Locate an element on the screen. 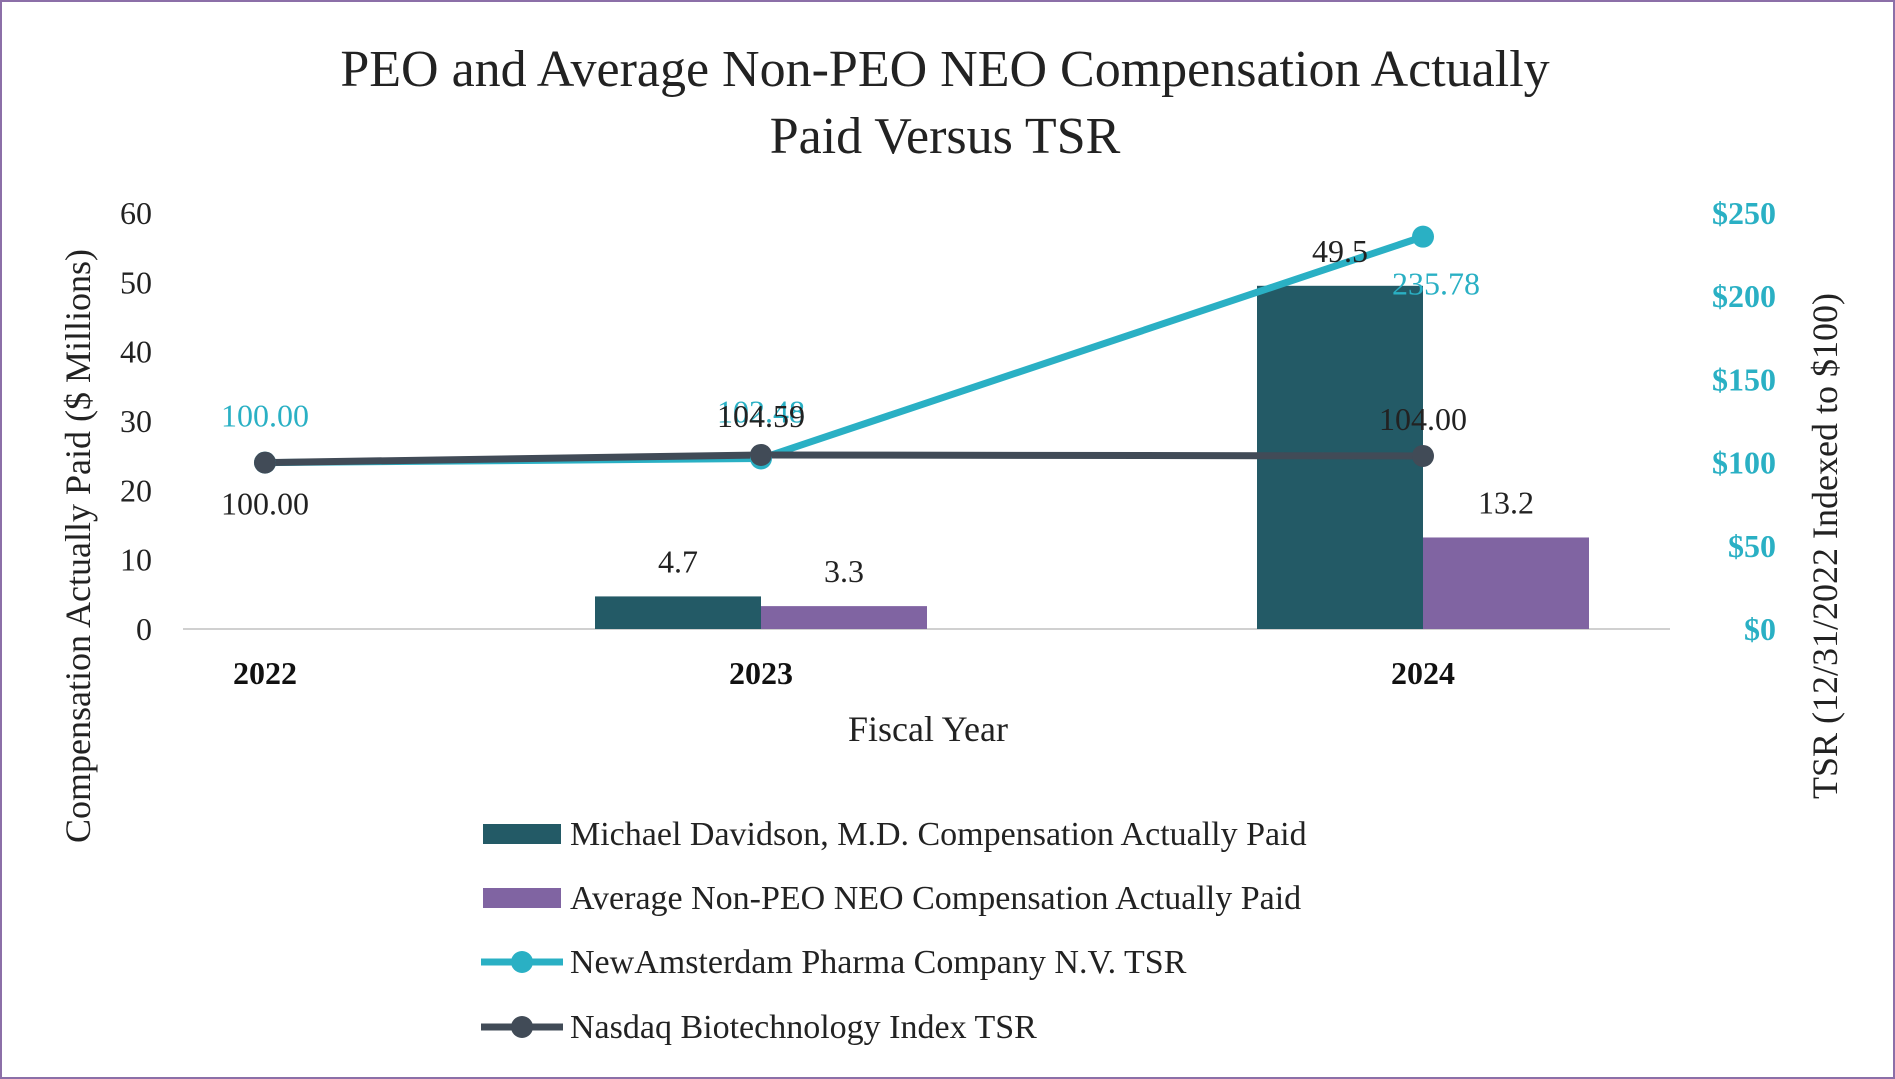 This screenshot has height=1079, width=1895. bar-non-peo-2024 is located at coordinates (1506, 583).